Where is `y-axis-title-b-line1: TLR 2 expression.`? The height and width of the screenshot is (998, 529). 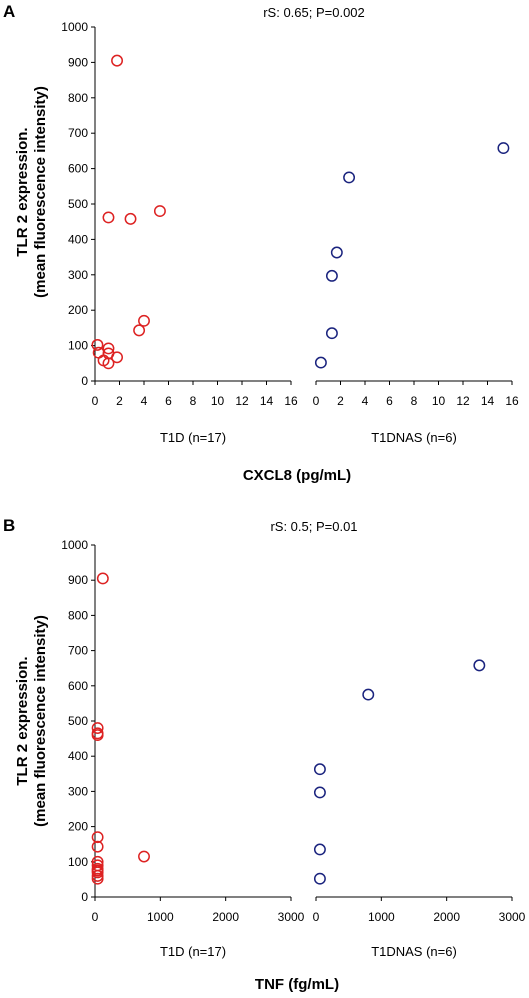
y-axis-title-b-line1: TLR 2 expression. is located at coordinates (22, 720).